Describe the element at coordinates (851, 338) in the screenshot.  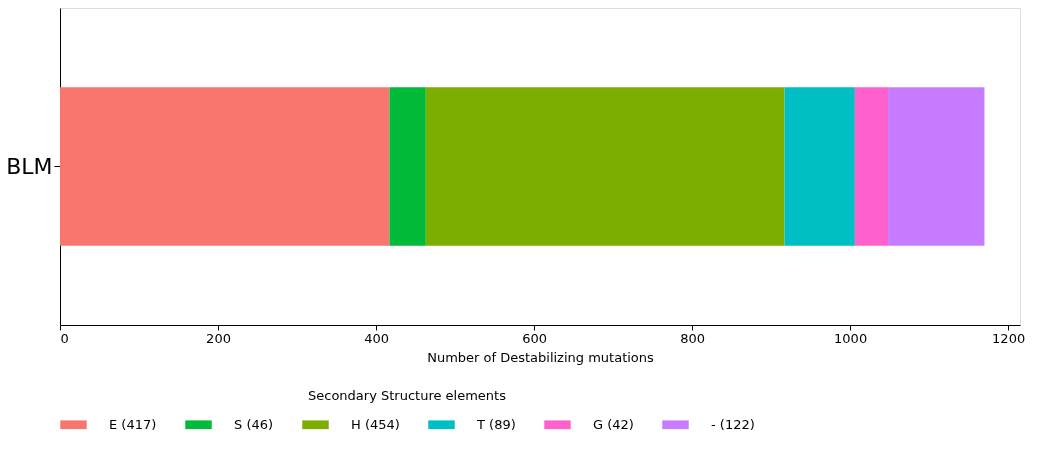
I see `x-tick-label: 1000` at that location.